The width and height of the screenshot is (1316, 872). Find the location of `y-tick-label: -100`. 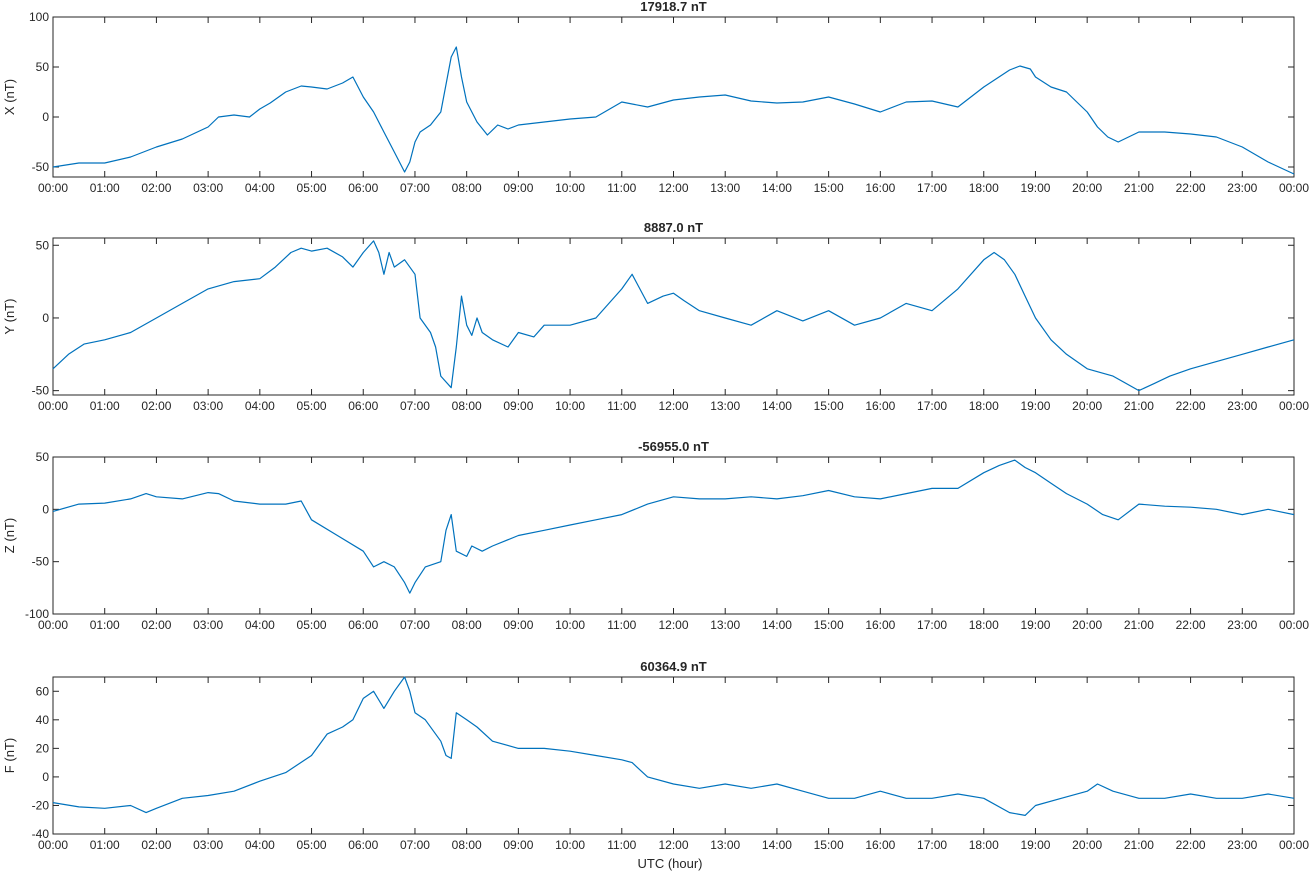

y-tick-label: -100 is located at coordinates (37, 614).